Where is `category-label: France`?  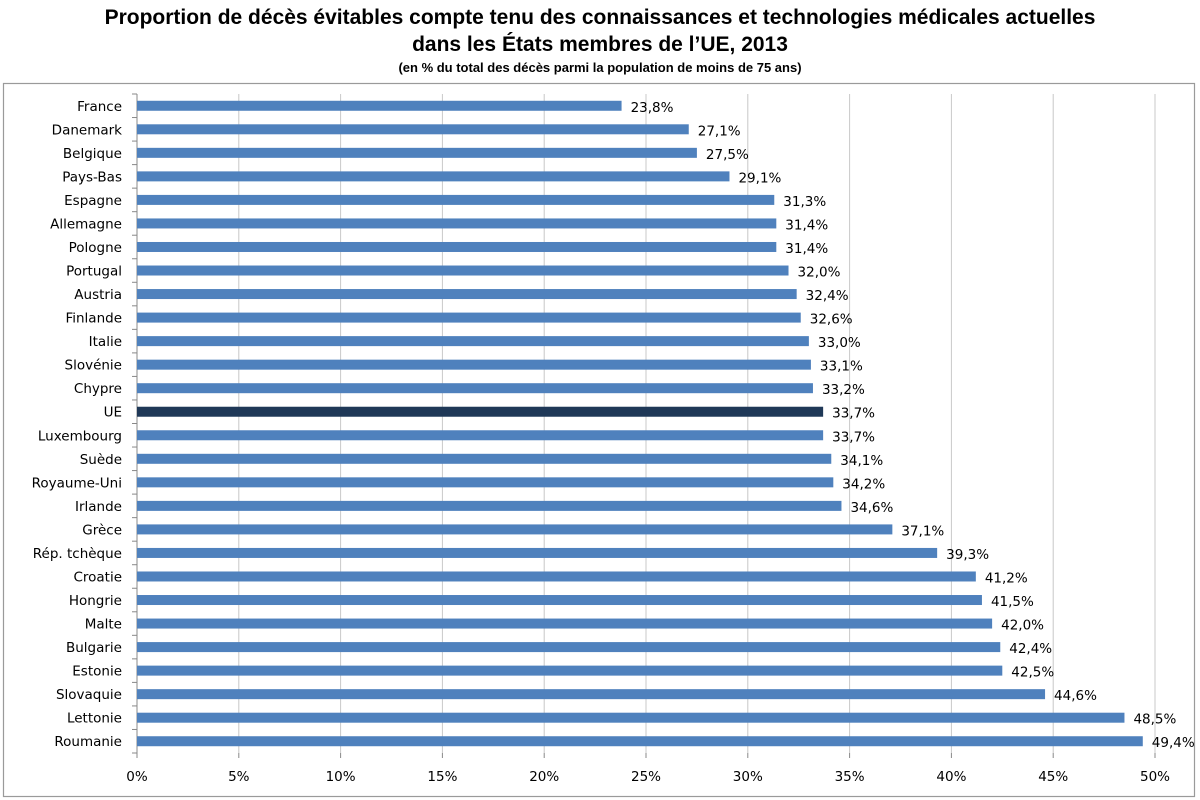
category-label: France is located at coordinates (99, 107).